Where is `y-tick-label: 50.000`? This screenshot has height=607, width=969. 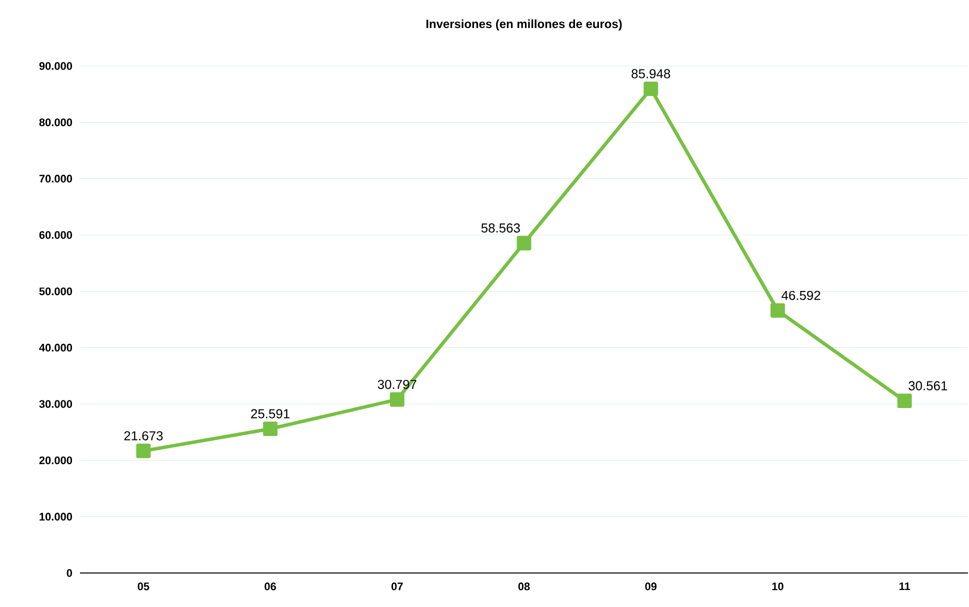
y-tick-label: 50.000 is located at coordinates (55, 291).